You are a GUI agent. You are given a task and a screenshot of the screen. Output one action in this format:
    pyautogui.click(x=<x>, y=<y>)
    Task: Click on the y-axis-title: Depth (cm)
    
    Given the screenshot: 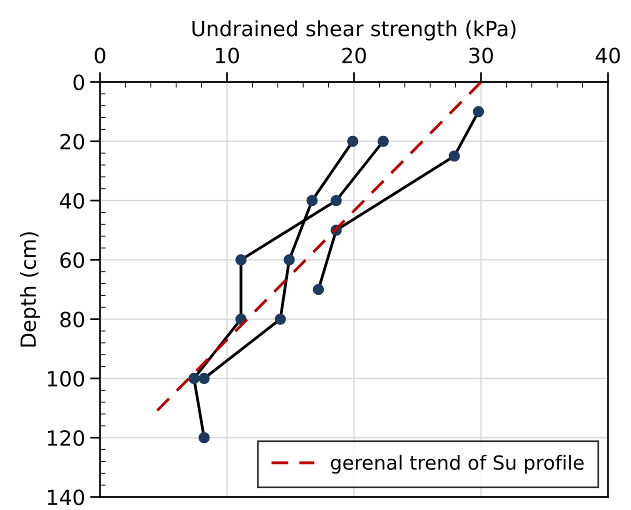 What is the action you would take?
    pyautogui.click(x=30, y=289)
    